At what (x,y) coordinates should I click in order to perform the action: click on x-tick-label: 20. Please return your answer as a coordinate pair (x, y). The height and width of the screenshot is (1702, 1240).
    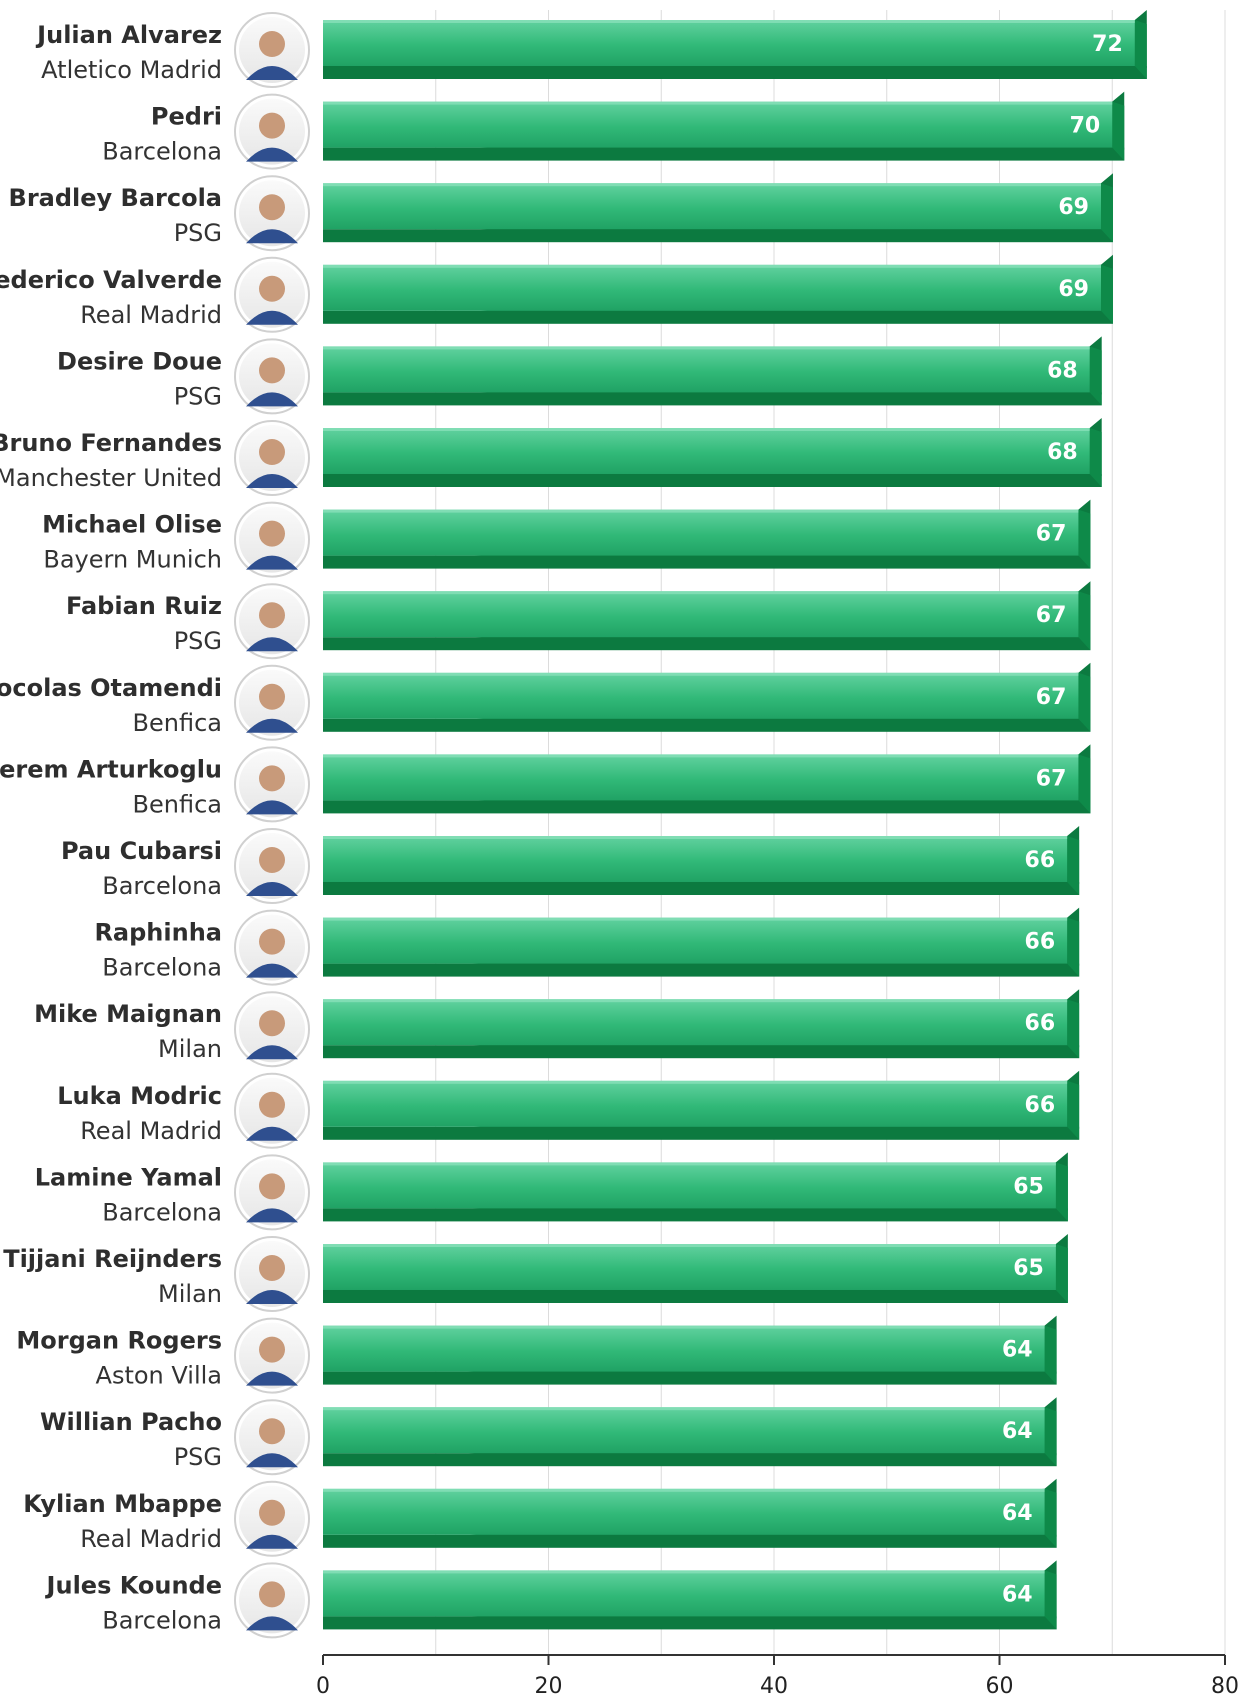
    Looking at the image, I should click on (549, 1686).